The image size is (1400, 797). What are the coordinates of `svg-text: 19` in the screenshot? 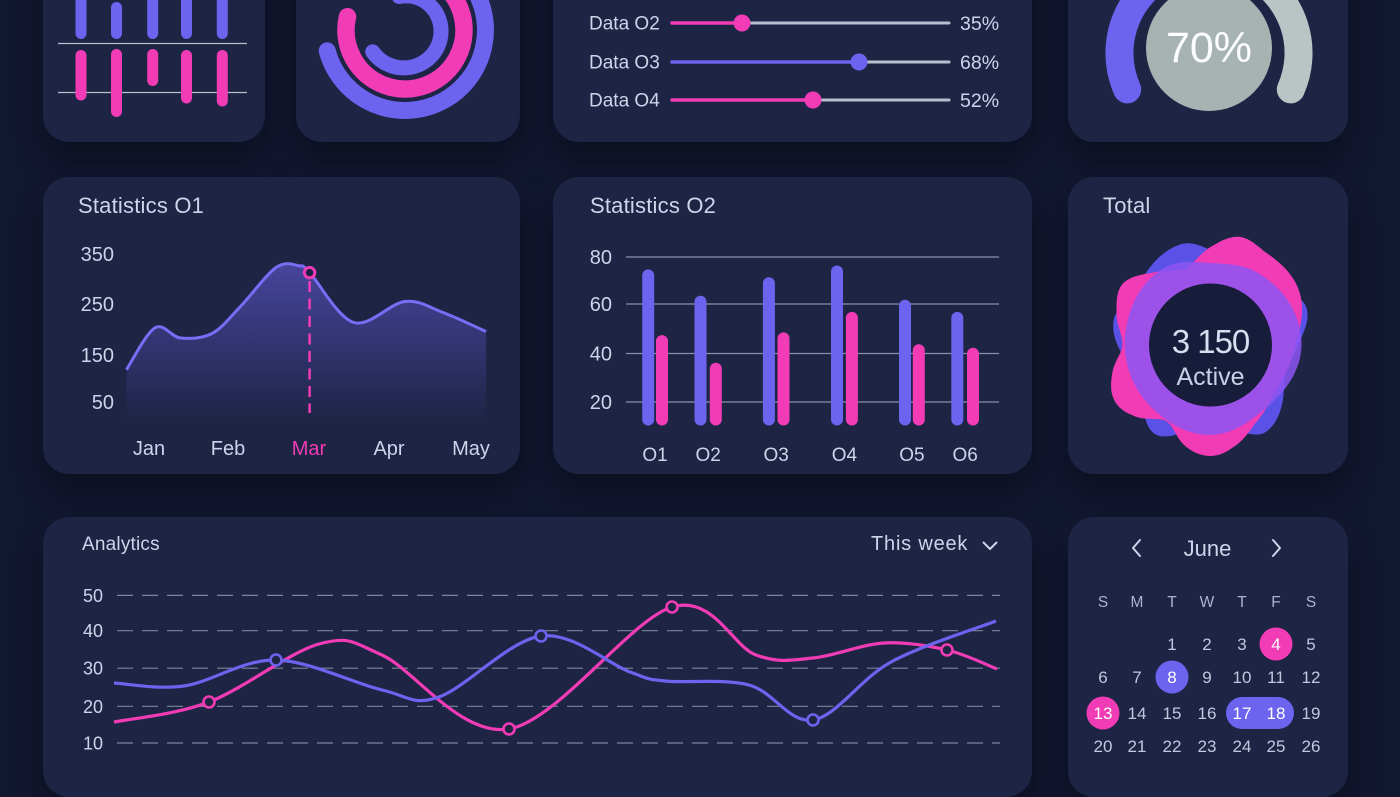 It's located at (1311, 713).